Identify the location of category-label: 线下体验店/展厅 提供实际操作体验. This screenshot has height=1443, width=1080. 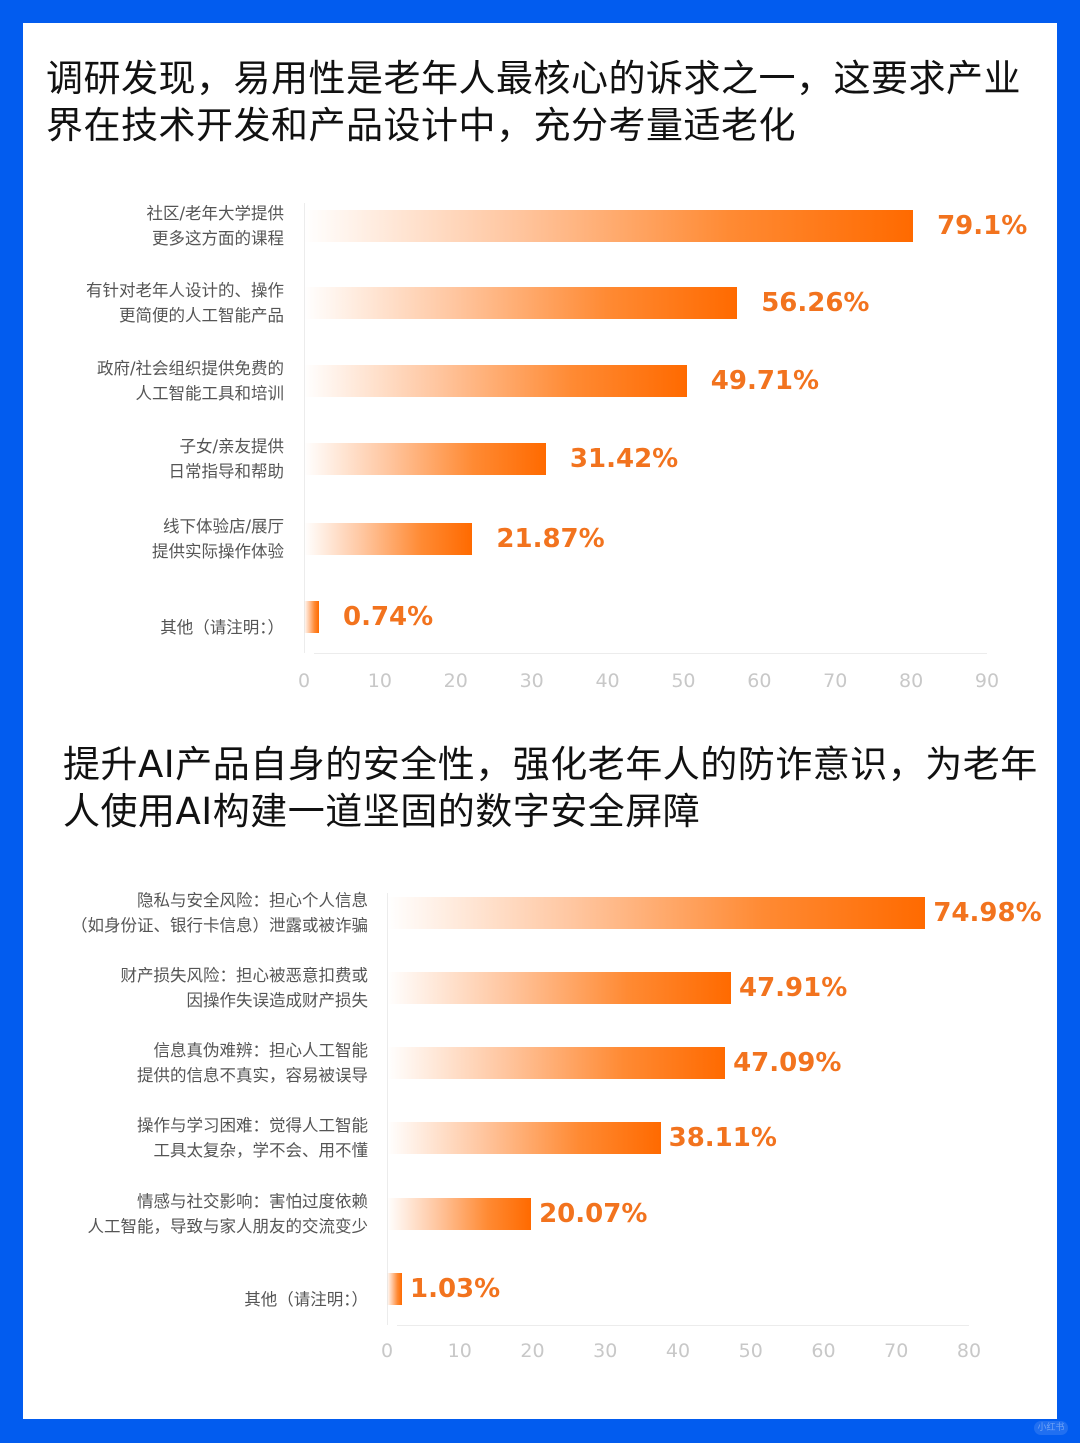
(218, 539).